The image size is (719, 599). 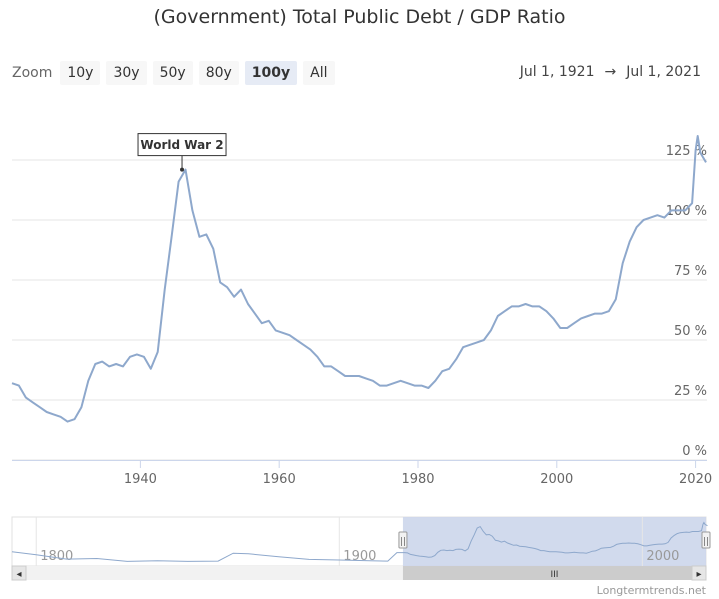 I want to click on navigator-tick-label-2000: 2000, so click(x=662, y=556).